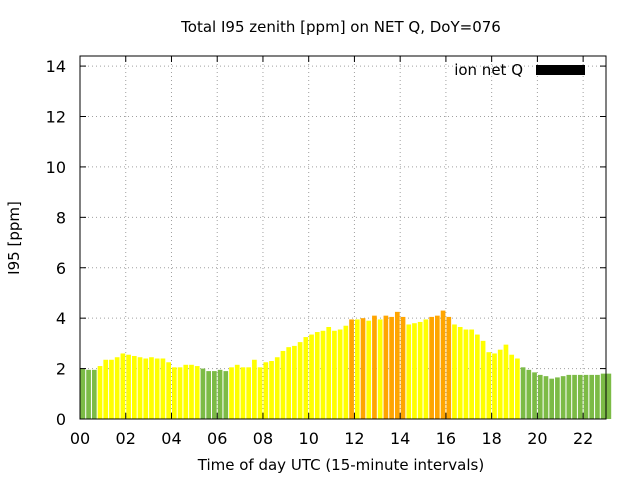  Describe the element at coordinates (488, 70) in the screenshot. I see `legend-label: ion net Q` at that location.